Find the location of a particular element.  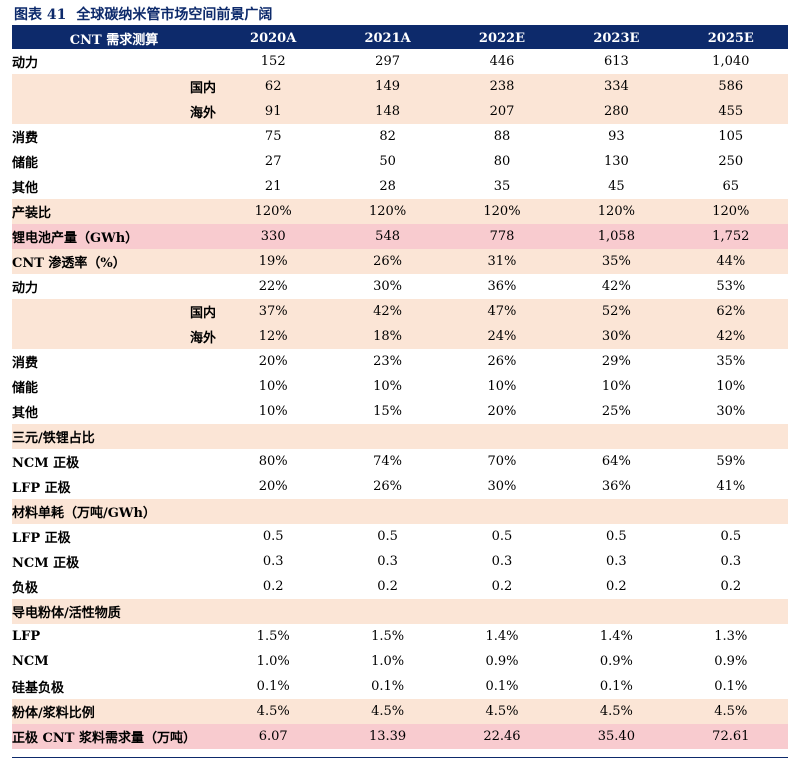

value-cell: 88 is located at coordinates (502, 136).